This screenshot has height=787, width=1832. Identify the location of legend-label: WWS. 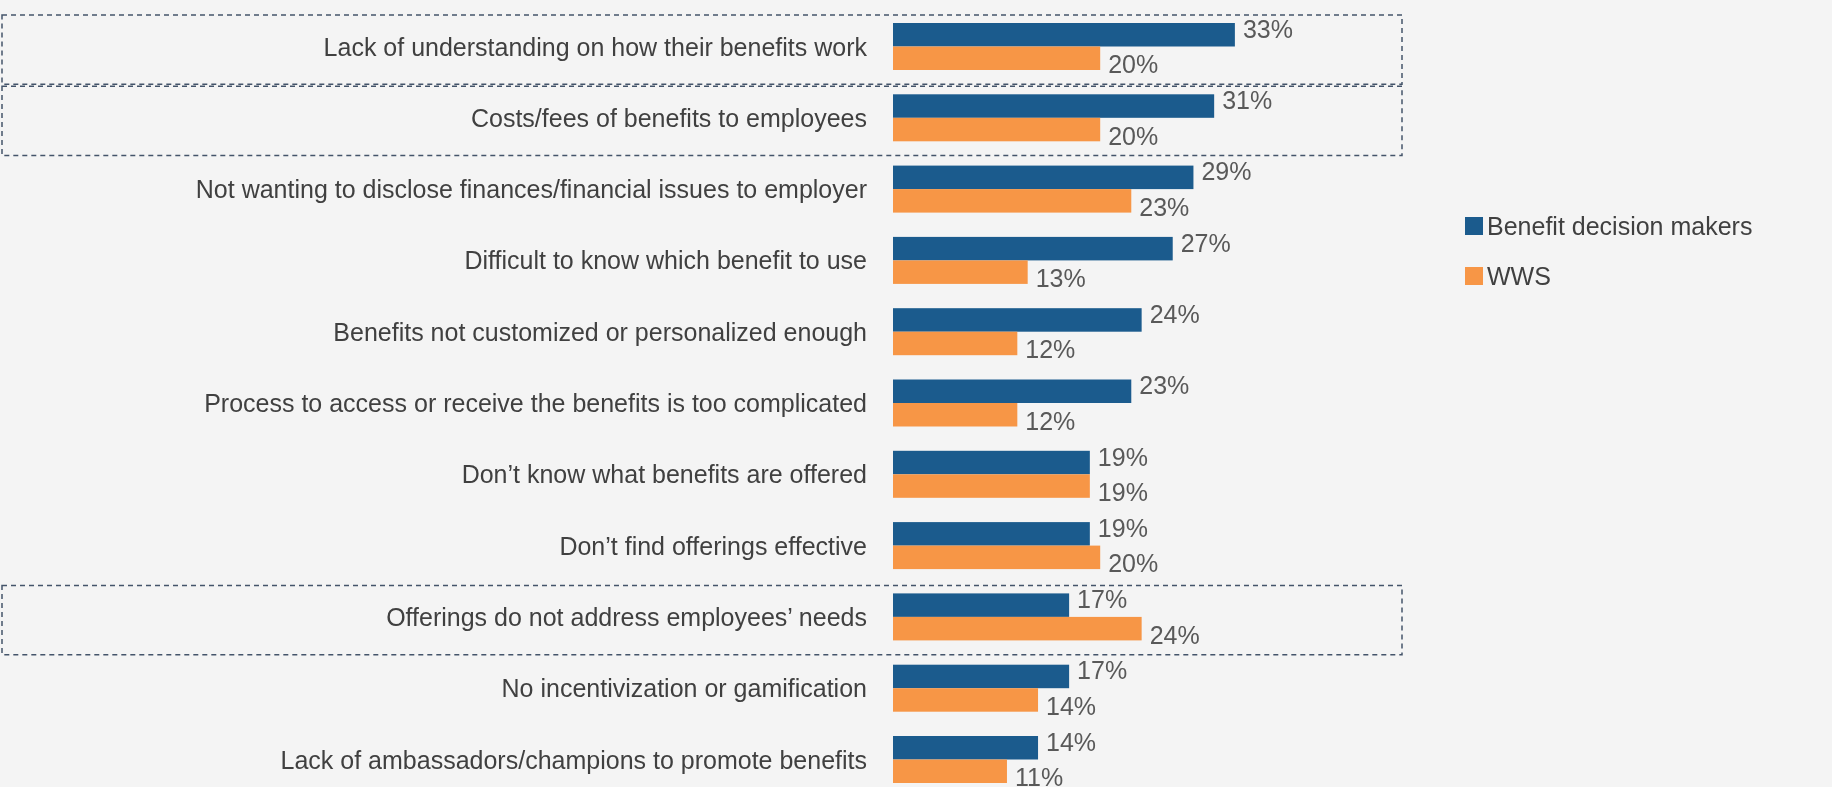
(1519, 276).